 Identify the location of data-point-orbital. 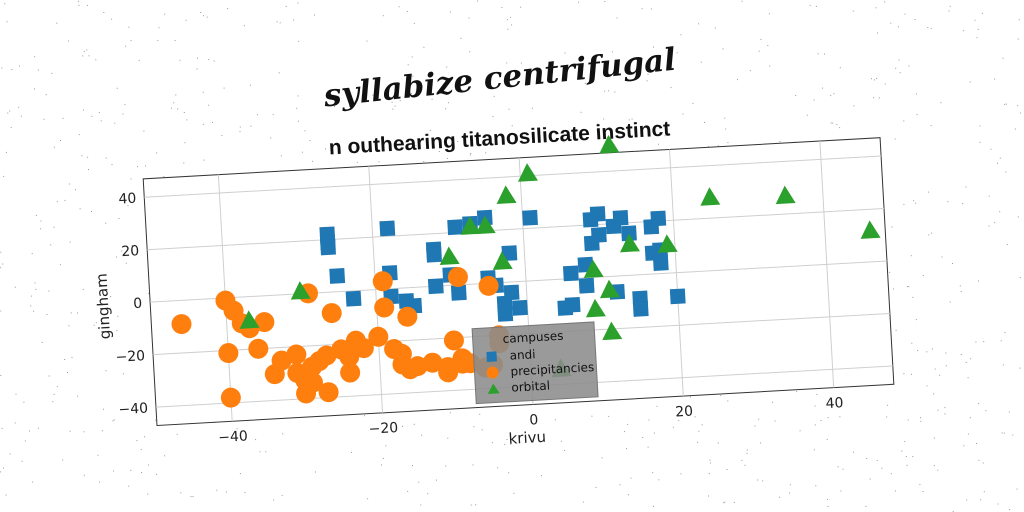
(667, 243).